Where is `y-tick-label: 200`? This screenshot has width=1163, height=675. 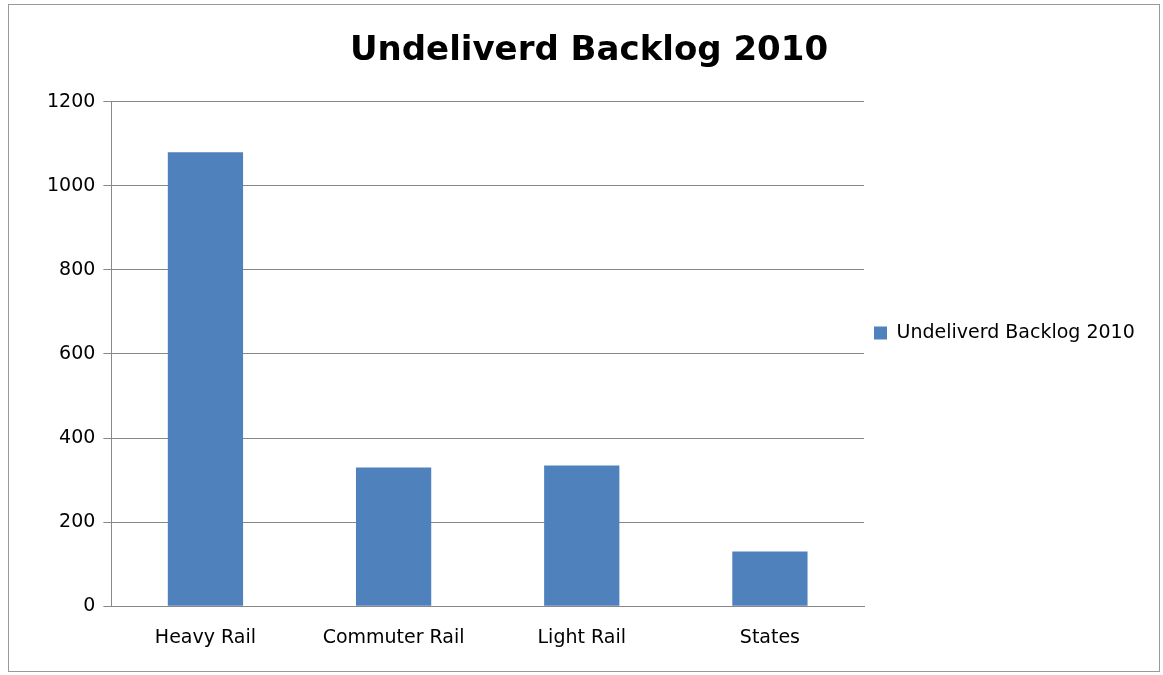
y-tick-label: 200 is located at coordinates (77, 520).